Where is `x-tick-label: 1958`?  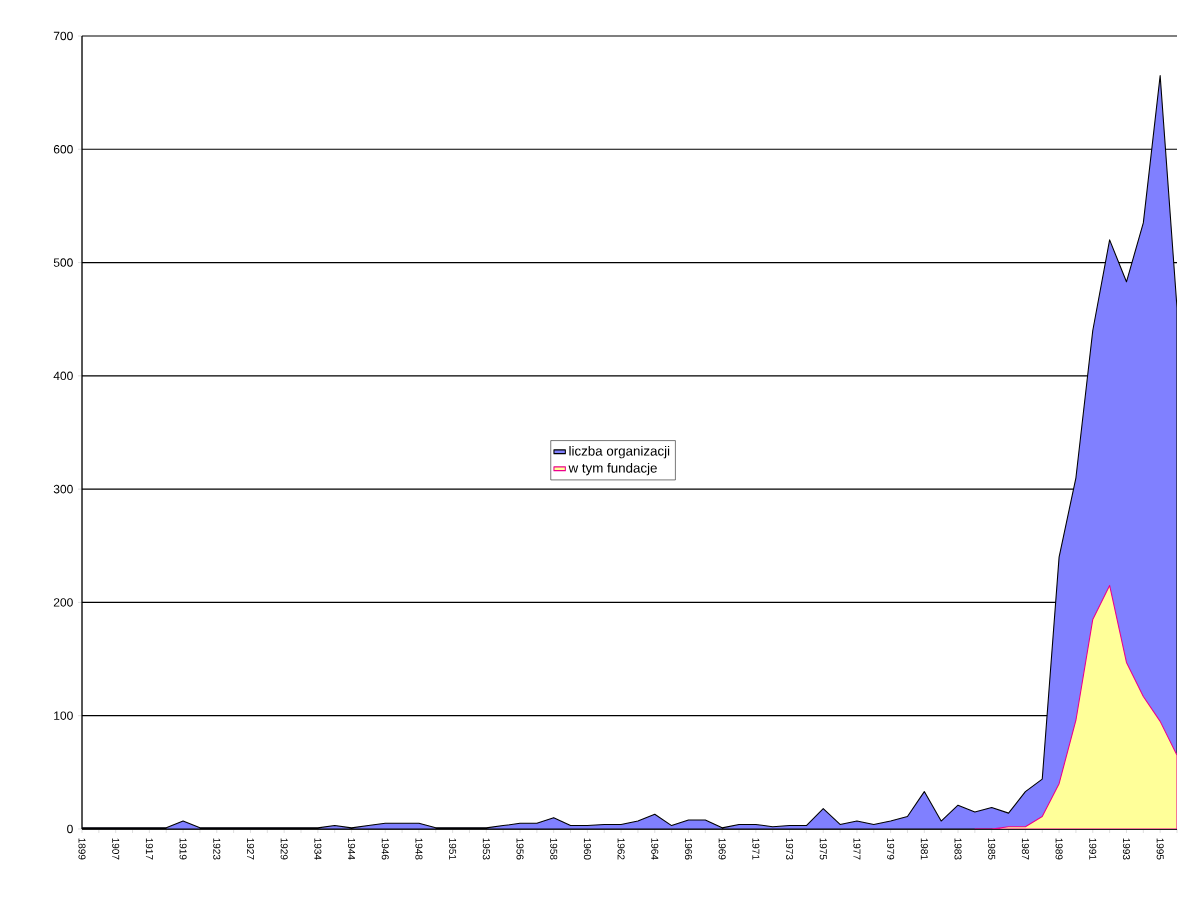 x-tick-label: 1958 is located at coordinates (554, 849).